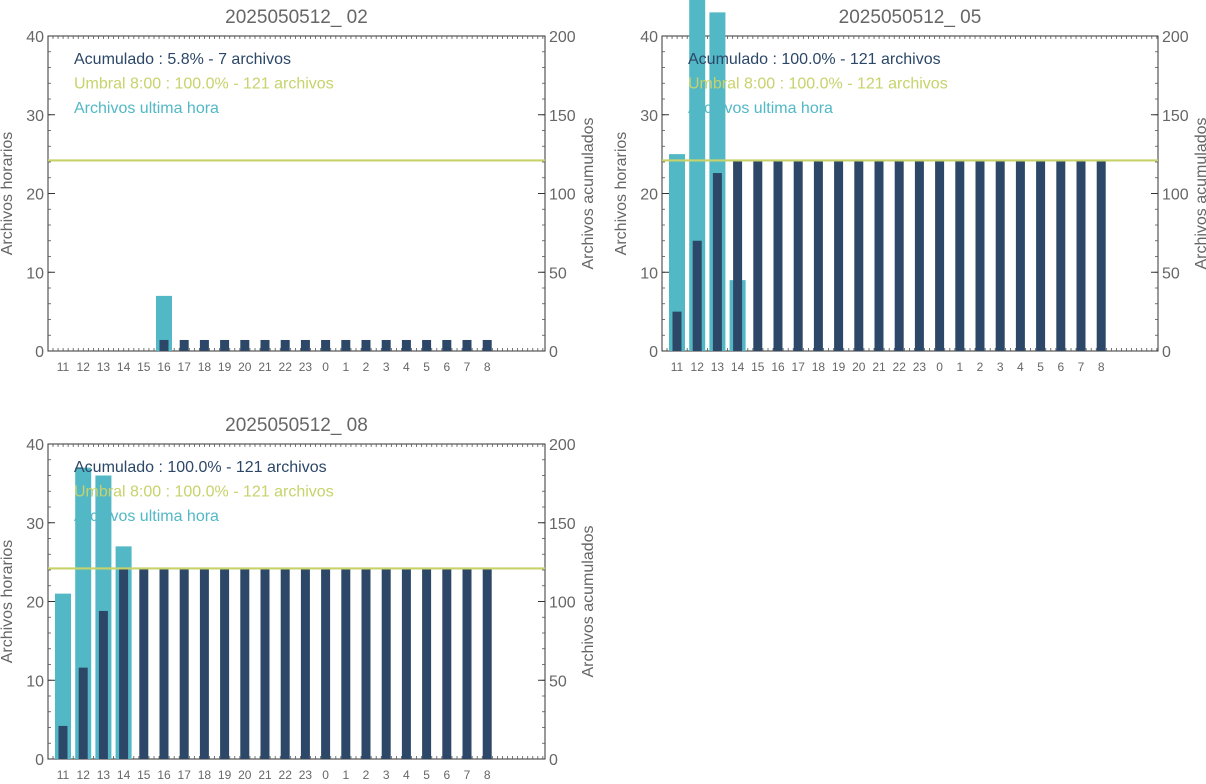 Image resolution: width=1206 pixels, height=784 pixels. Describe the element at coordinates (1000, 367) in the screenshot. I see `x-tick-label: 3` at that location.